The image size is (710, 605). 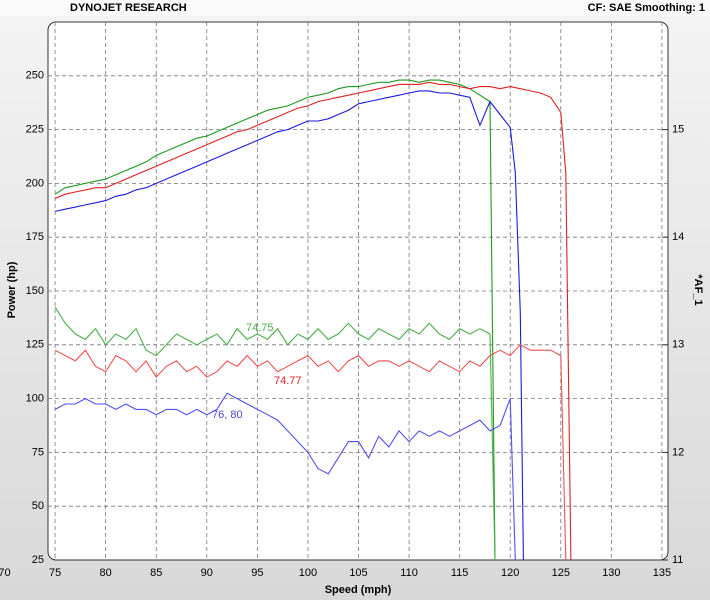 I want to click on x-tick-label: 125, so click(x=561, y=573).